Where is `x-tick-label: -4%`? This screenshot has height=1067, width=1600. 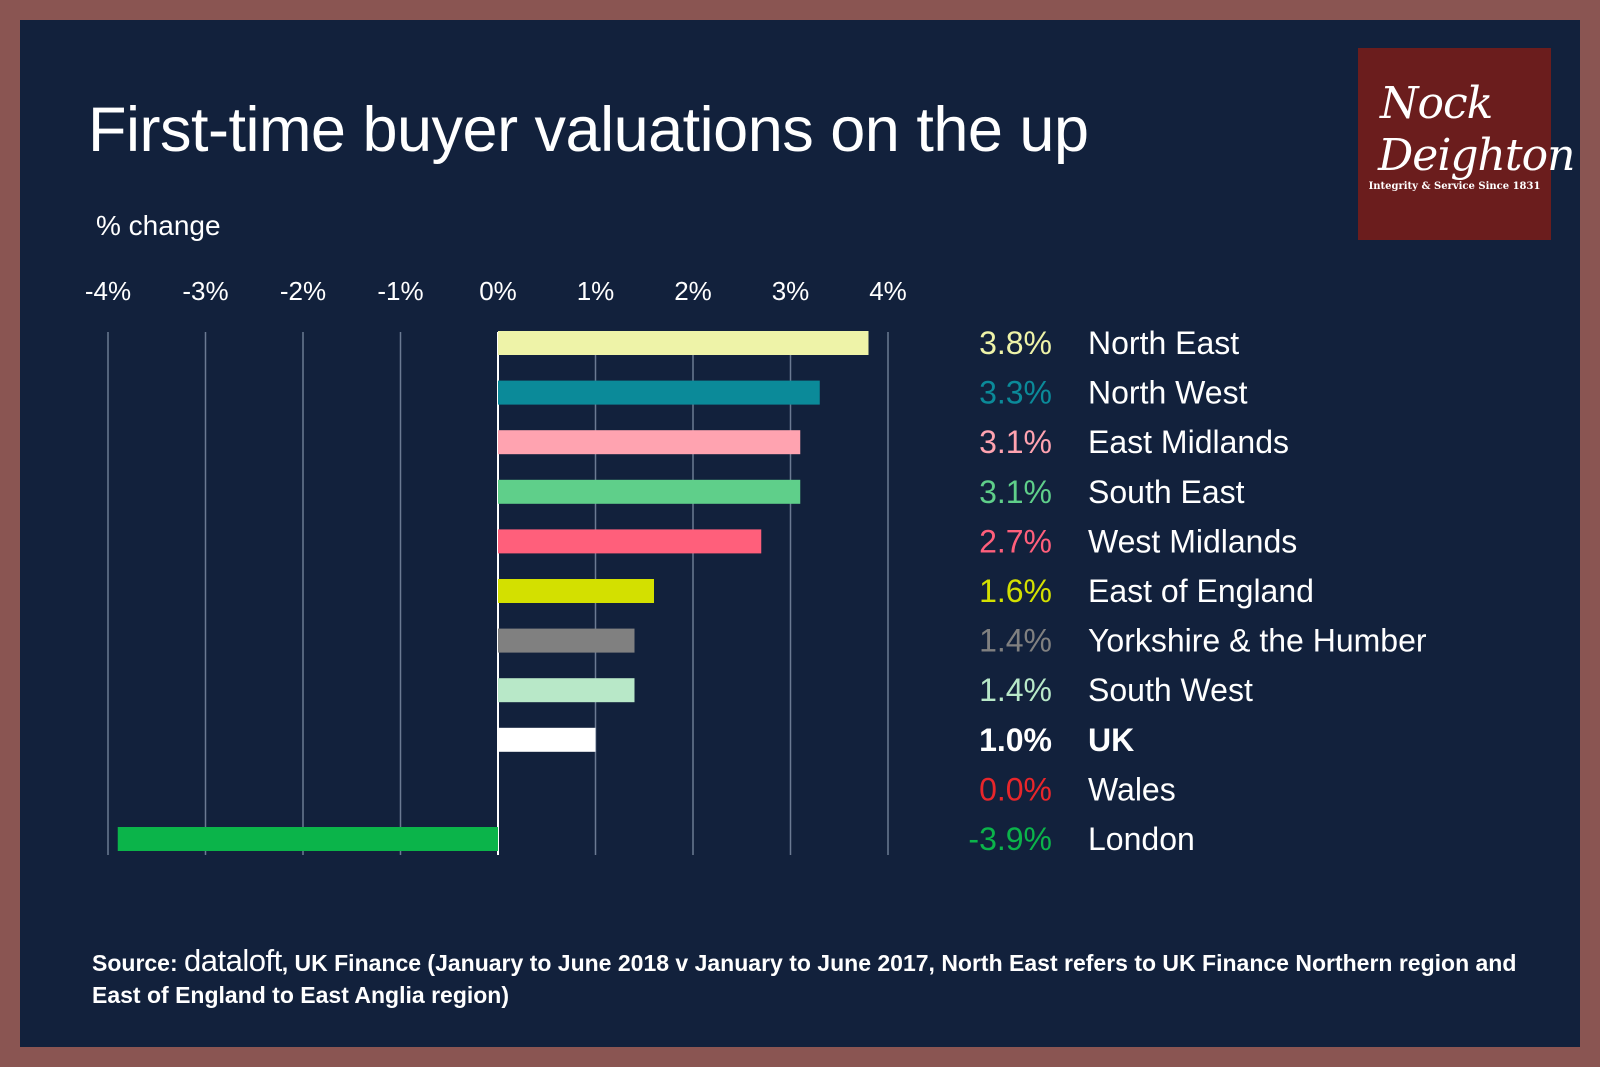 x-tick-label: -4% is located at coordinates (108, 291).